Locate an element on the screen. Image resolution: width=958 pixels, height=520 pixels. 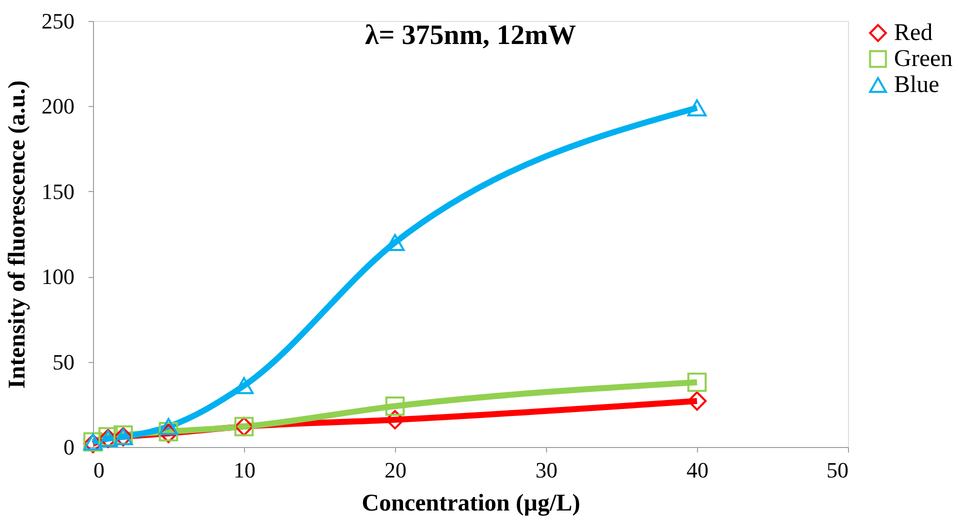
x-tick-label: 0 is located at coordinates (99, 470).